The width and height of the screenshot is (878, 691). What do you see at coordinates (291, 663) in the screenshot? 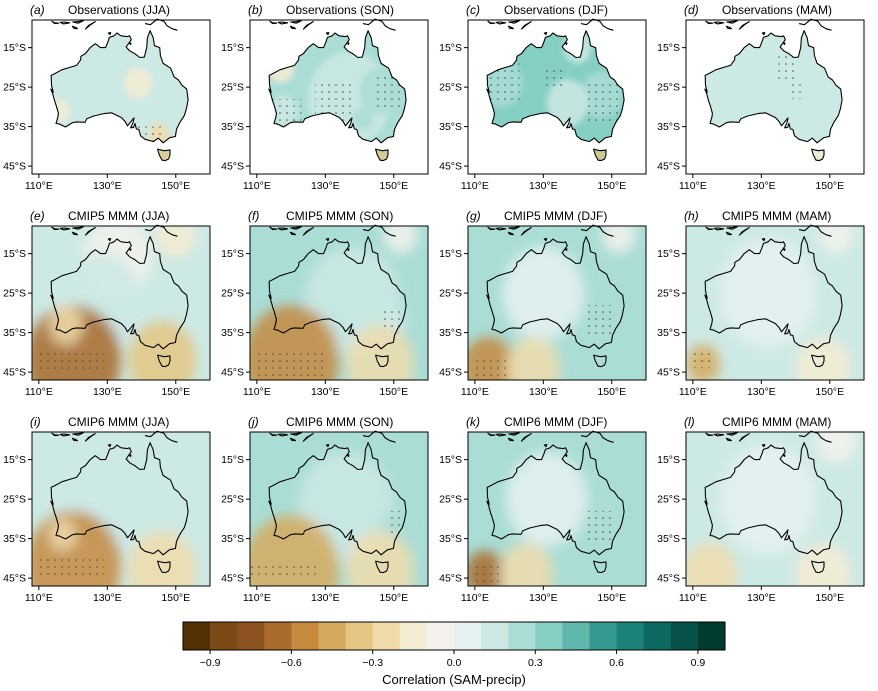
I see `colorbar-tick-label: −0.6` at bounding box center [291, 663].